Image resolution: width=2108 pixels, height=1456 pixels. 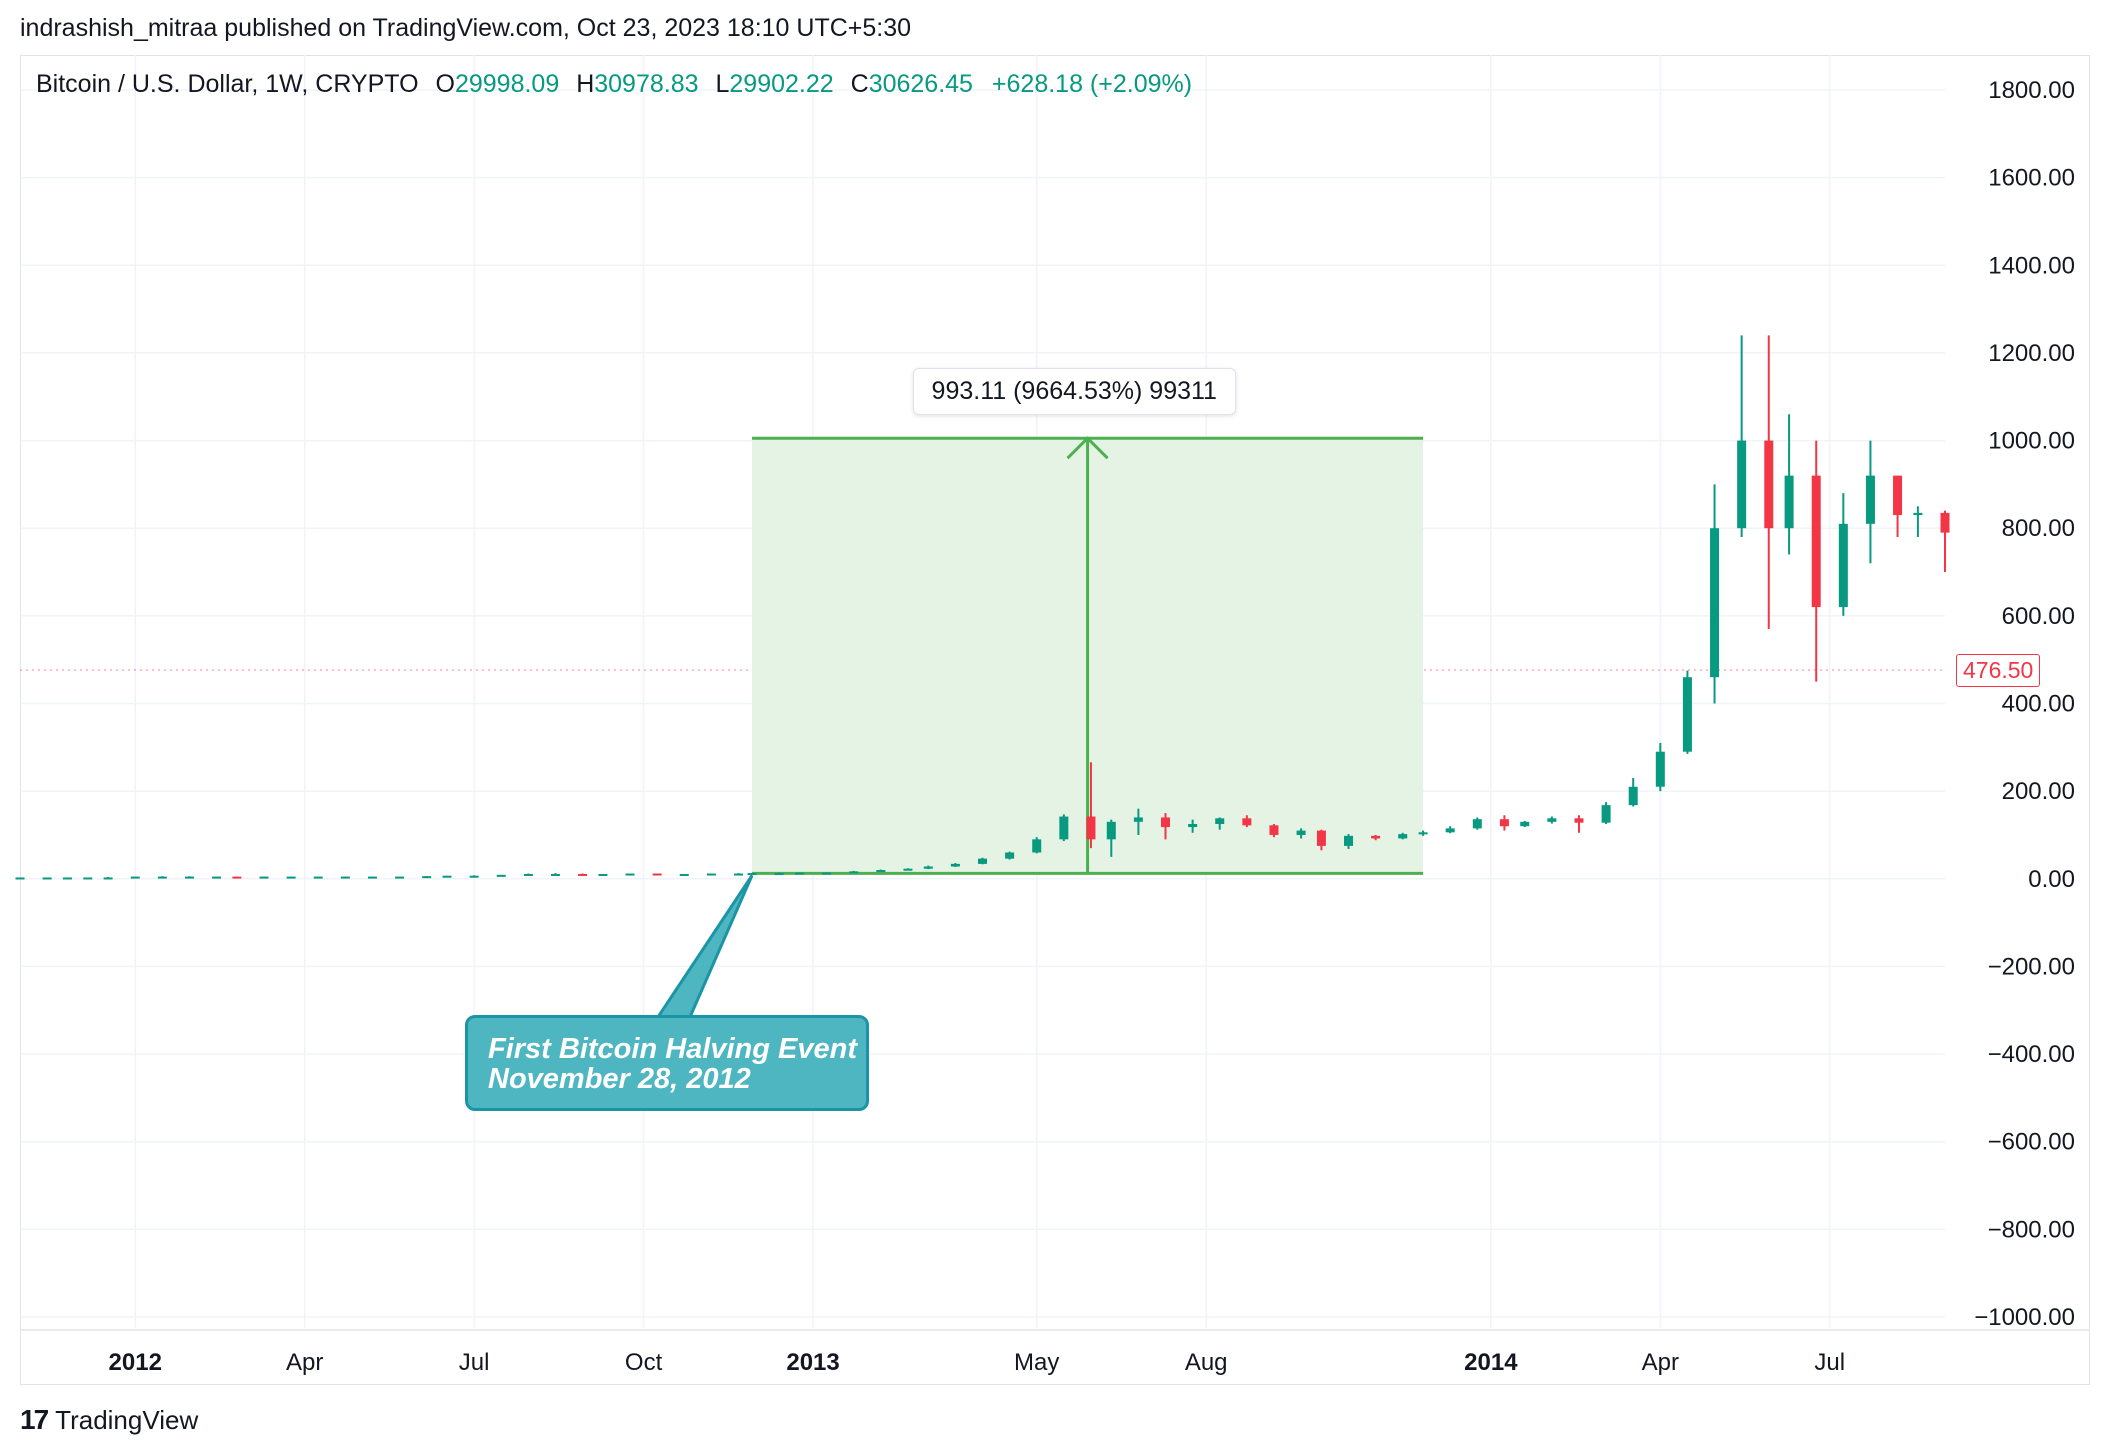 I want to click on y-tick-label: 1200.00, so click(x=2031, y=353).